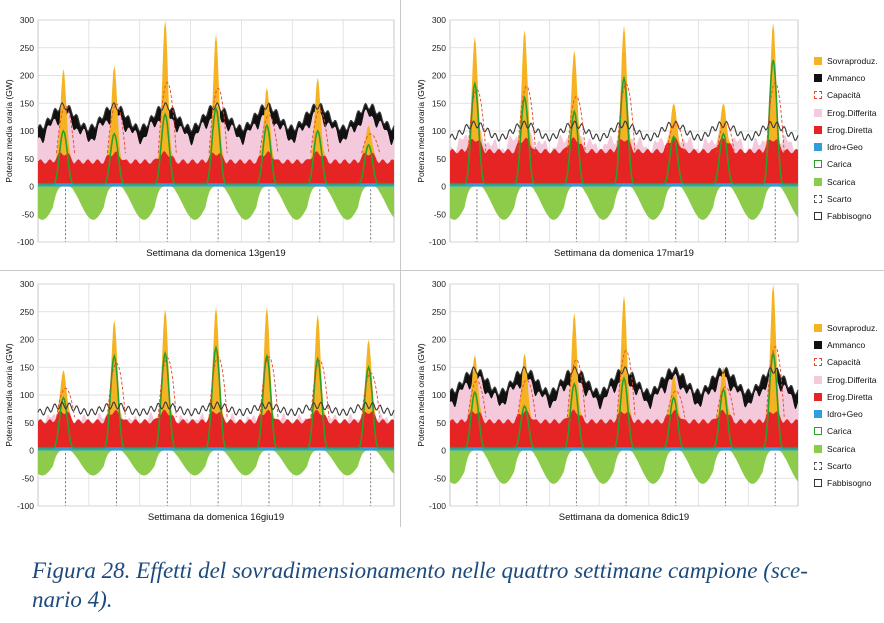 The width and height of the screenshot is (884, 623). What do you see at coordinates (30, 159) in the screenshot?
I see `chart-1-ytick-label-5: 50` at bounding box center [30, 159].